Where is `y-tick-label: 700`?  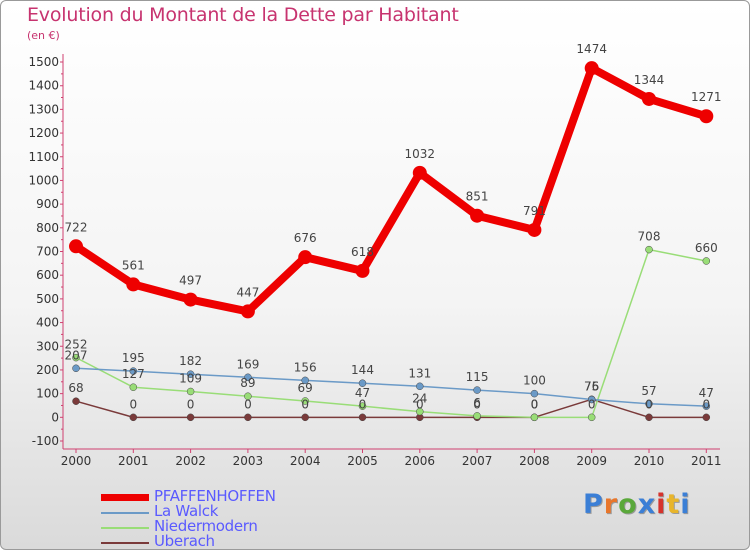
y-tick-label: 700 is located at coordinates (47, 252).